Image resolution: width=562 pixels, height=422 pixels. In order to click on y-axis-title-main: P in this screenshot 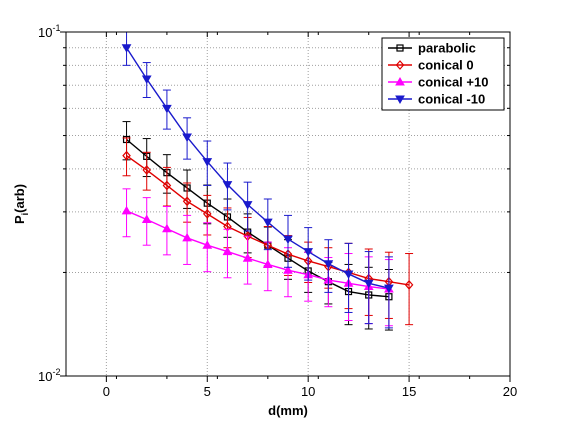, I will do `click(19, 219)`.